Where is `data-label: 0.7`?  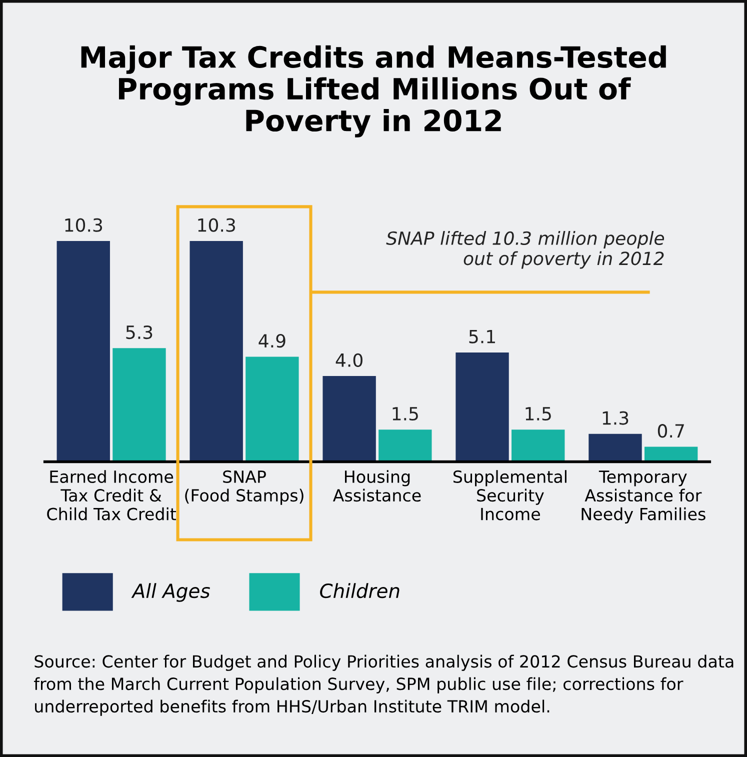
data-label: 0.7 is located at coordinates (671, 431).